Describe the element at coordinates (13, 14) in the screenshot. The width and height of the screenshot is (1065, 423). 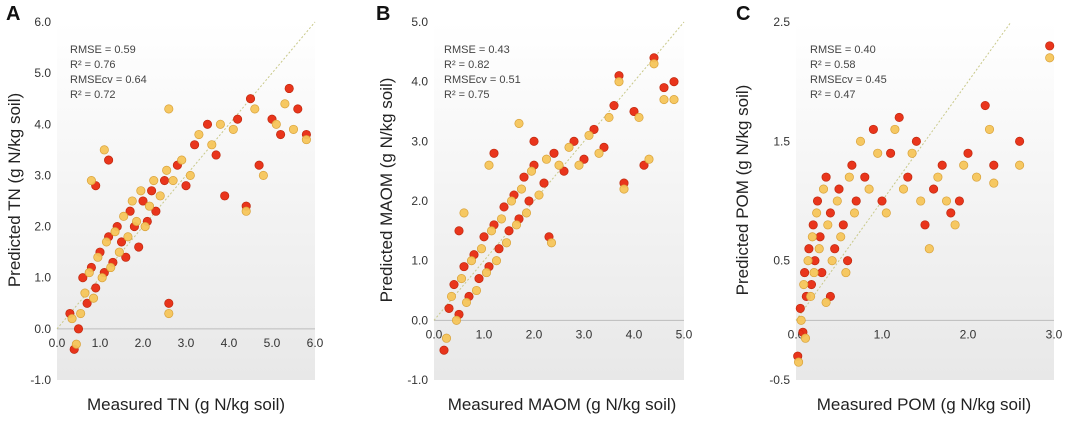
I see `panel-letter: A` at that location.